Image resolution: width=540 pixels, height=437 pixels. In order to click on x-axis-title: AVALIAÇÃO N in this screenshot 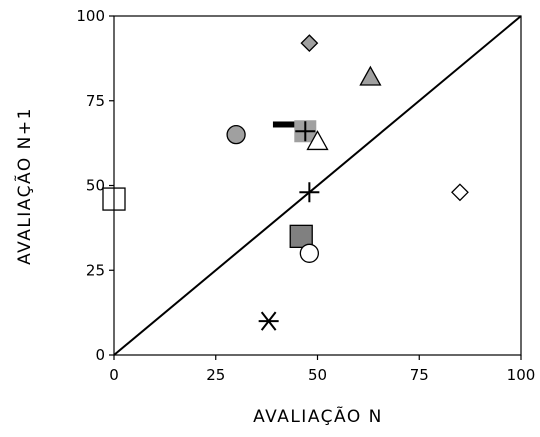, I will do `click(318, 416)`.